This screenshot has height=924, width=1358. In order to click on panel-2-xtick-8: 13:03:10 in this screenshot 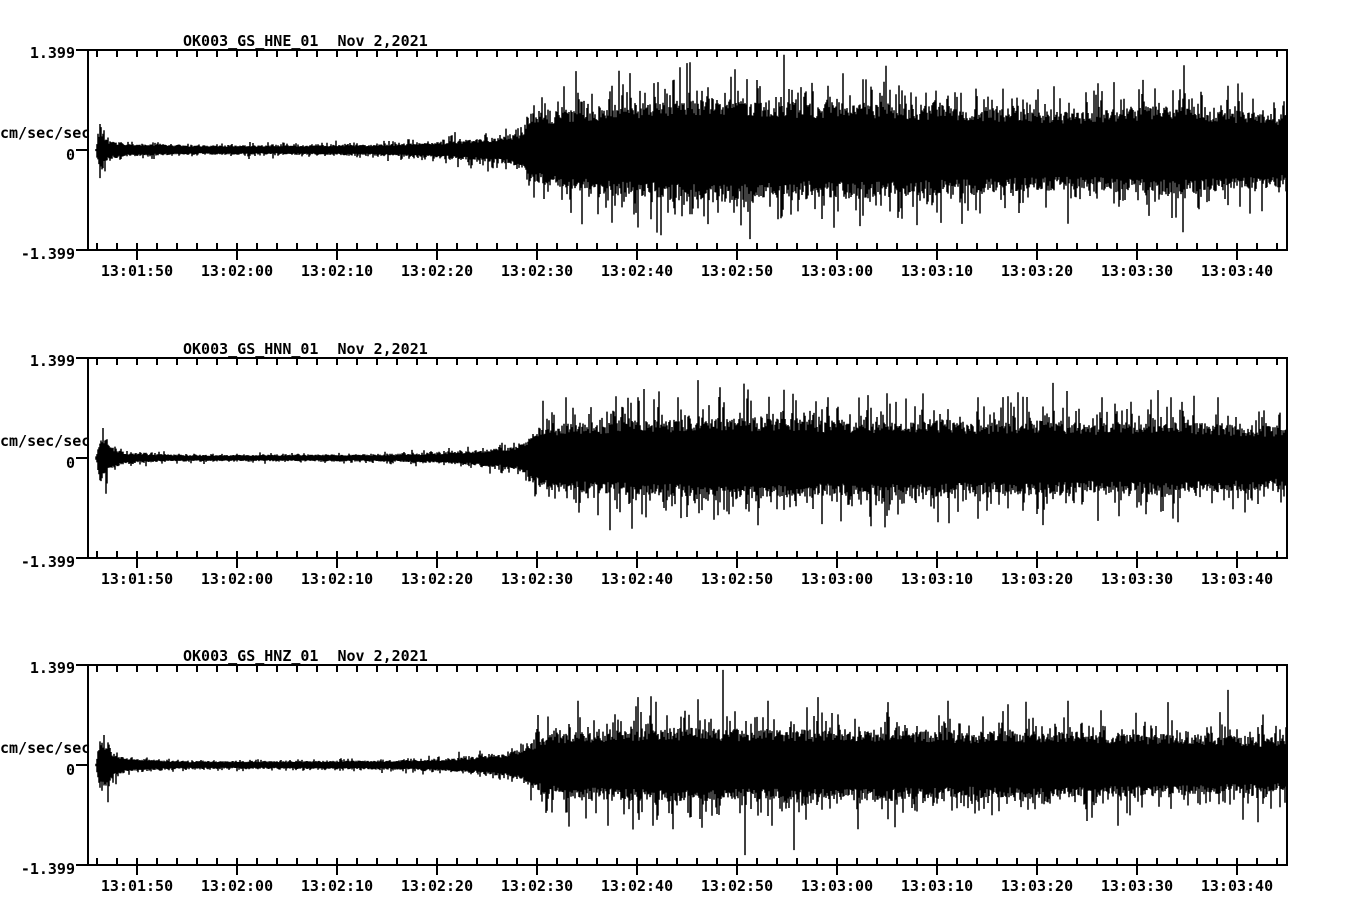, I will do `click(937, 579)`.